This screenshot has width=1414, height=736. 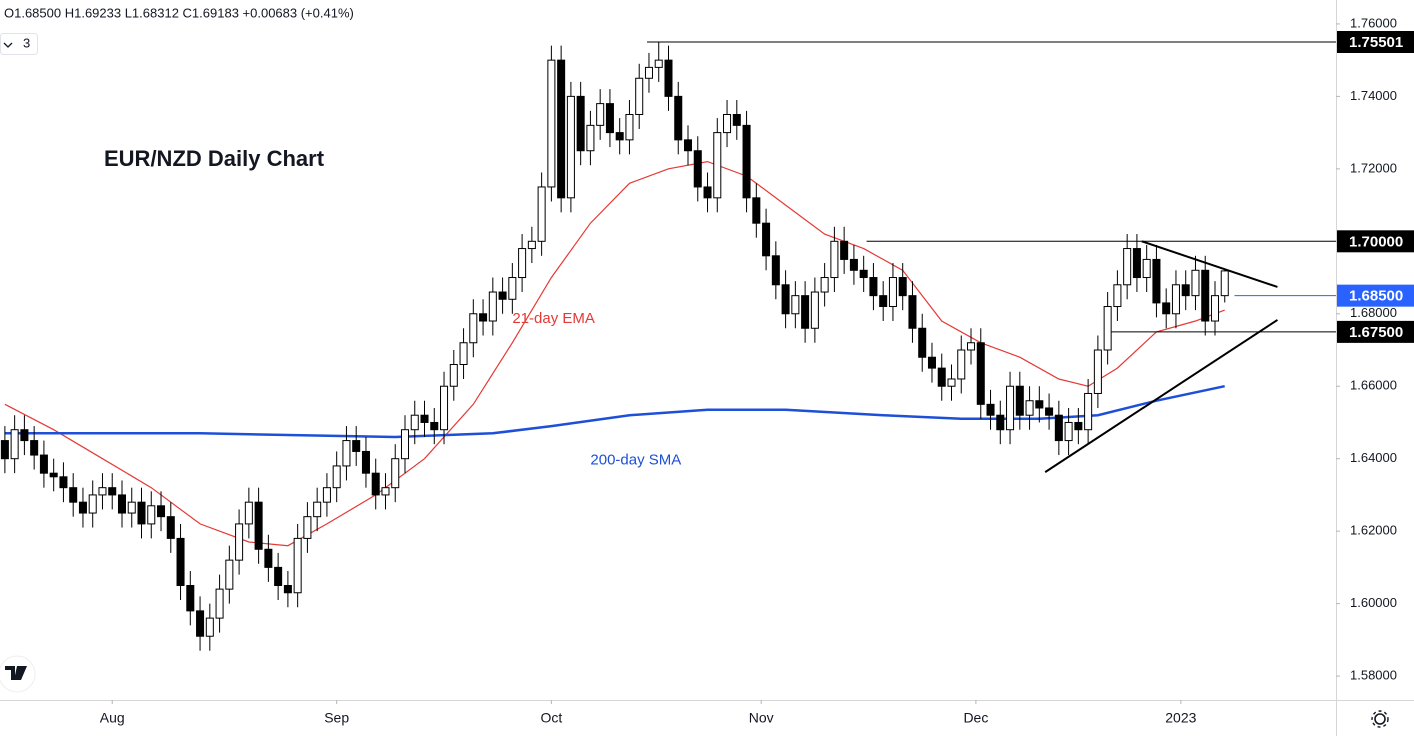 What do you see at coordinates (1373, 530) in the screenshot?
I see `y-tick-label: 1.62000` at bounding box center [1373, 530].